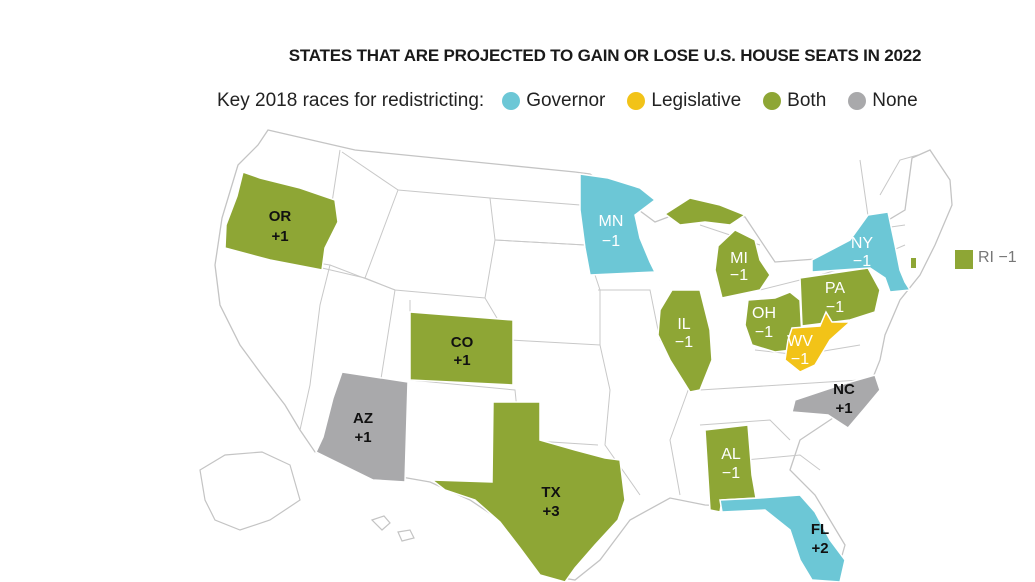 The width and height of the screenshot is (1035, 582). Describe the element at coordinates (844, 389) in the screenshot. I see `label-nc-abbr: NC` at that location.